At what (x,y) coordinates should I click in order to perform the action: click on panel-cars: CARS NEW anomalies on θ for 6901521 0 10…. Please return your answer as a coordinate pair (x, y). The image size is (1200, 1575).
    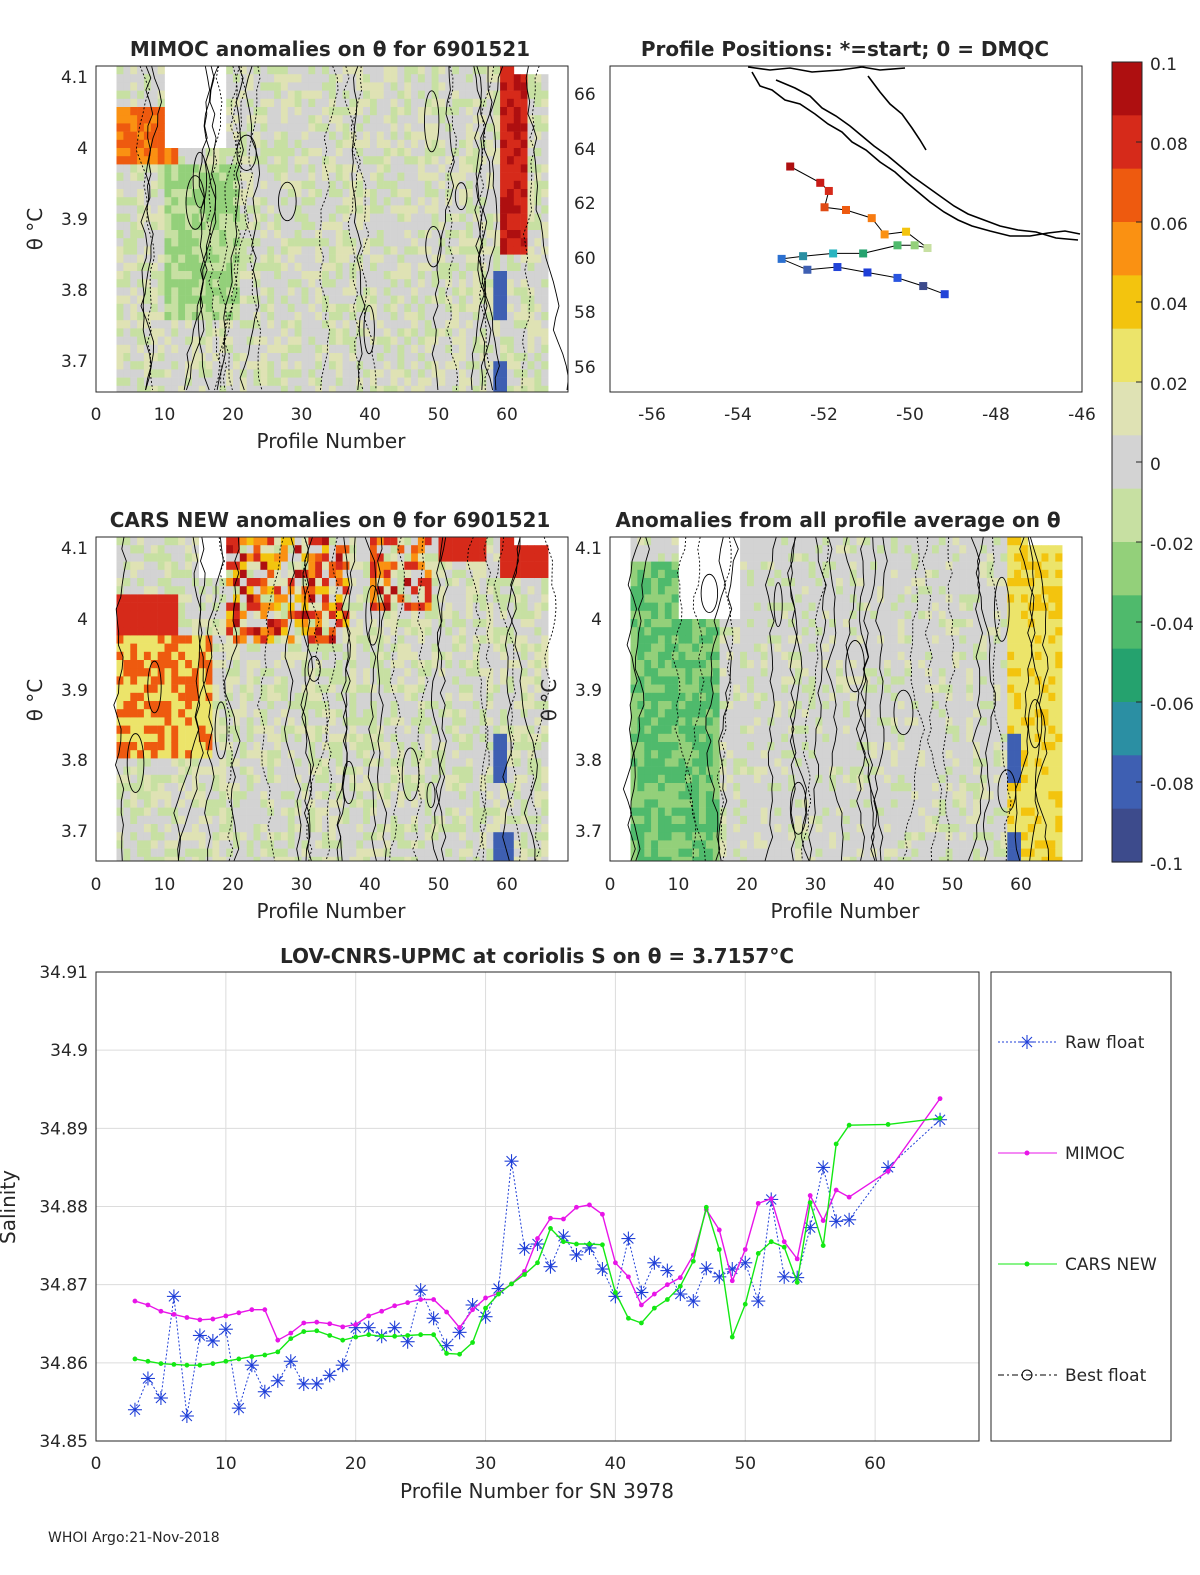
    Looking at the image, I should click on (296, 715).